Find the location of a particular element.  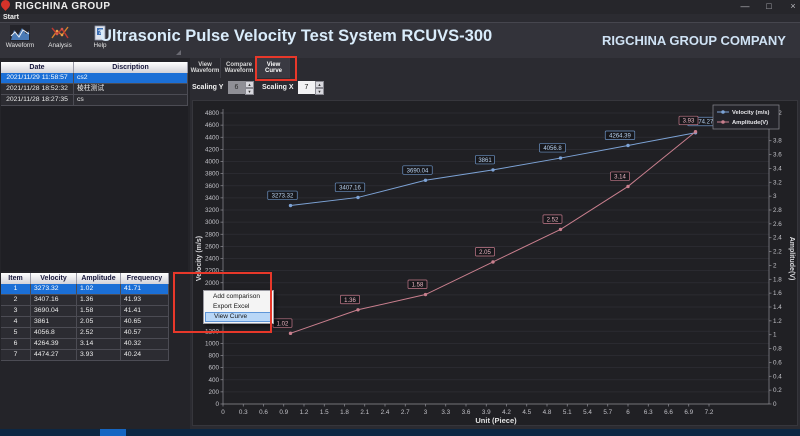

table-row: 2021/11/28 18:52:32 棱柱测试 is located at coordinates (94, 89).